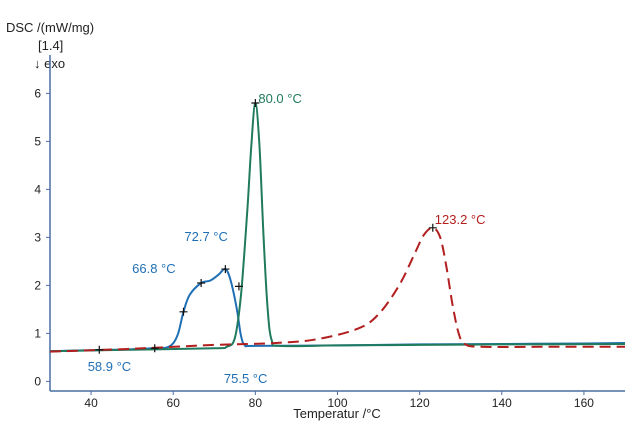  I want to click on y-tick-label: 5, so click(37, 141).